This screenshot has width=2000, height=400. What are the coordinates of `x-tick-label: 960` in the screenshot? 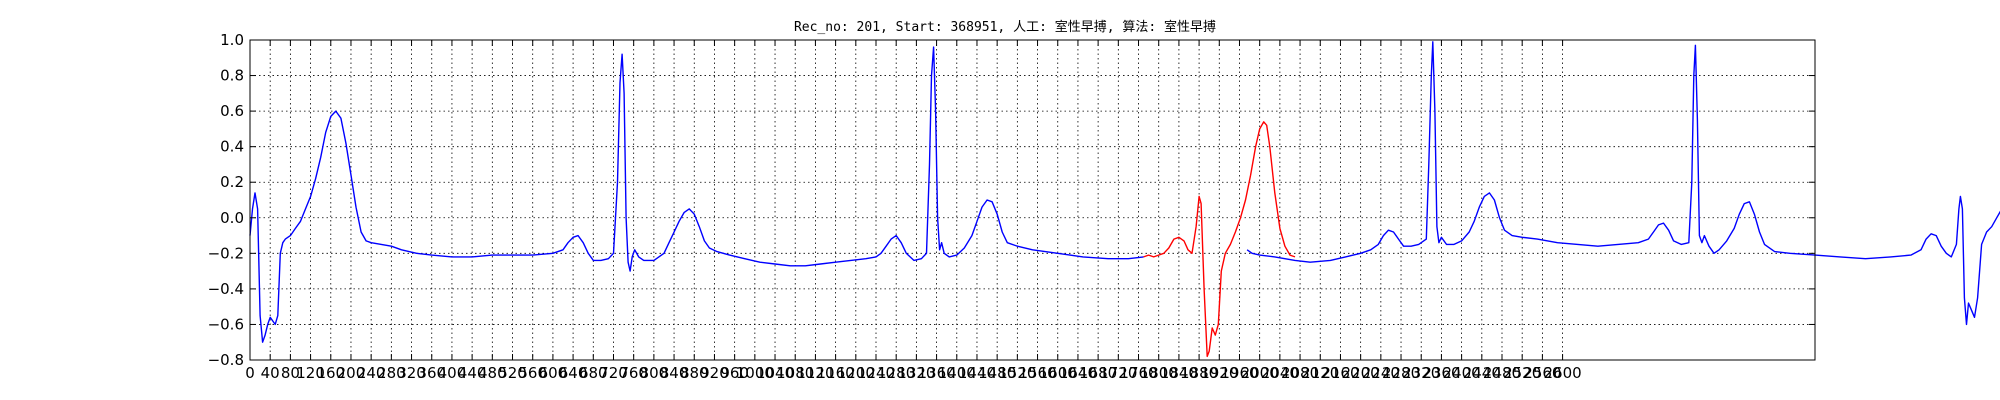 It's located at (734, 373).